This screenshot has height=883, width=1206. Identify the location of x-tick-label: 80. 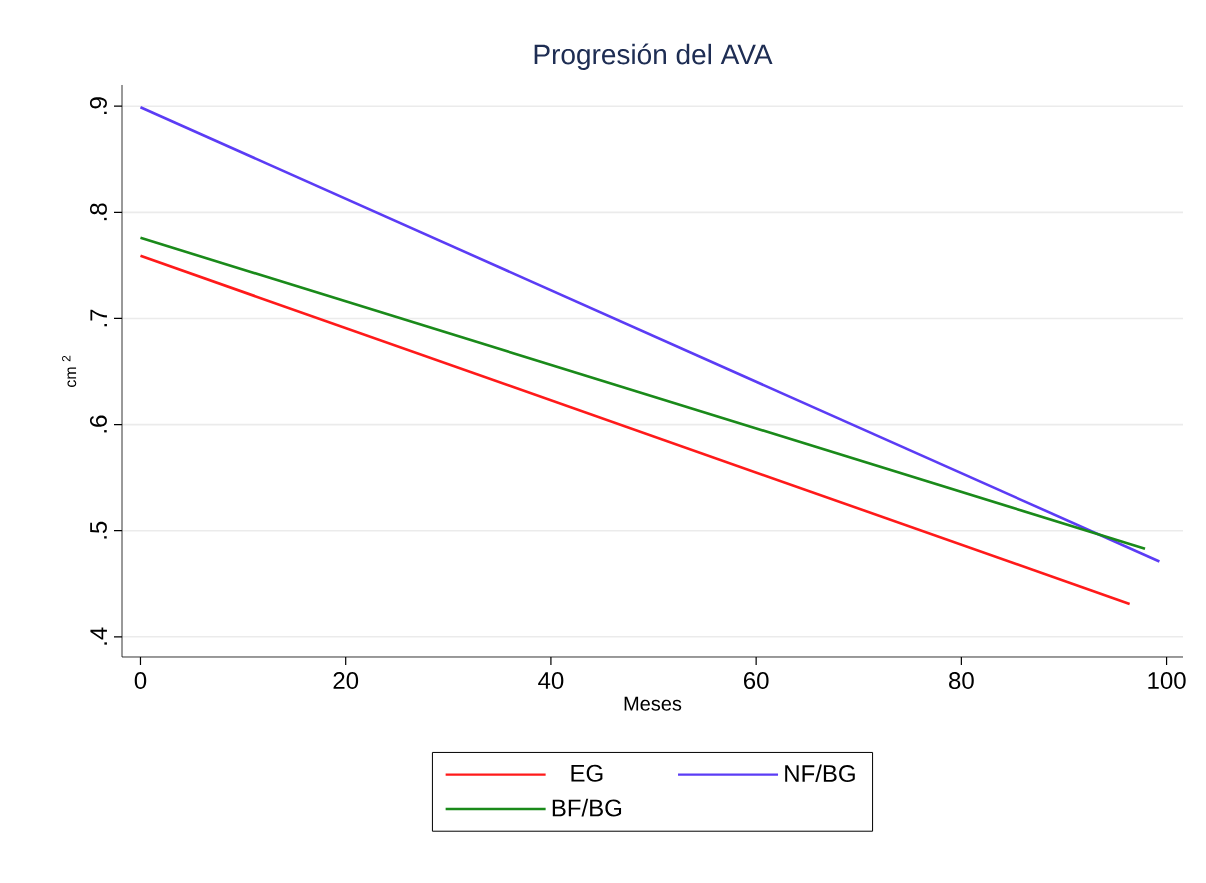
(961, 681).